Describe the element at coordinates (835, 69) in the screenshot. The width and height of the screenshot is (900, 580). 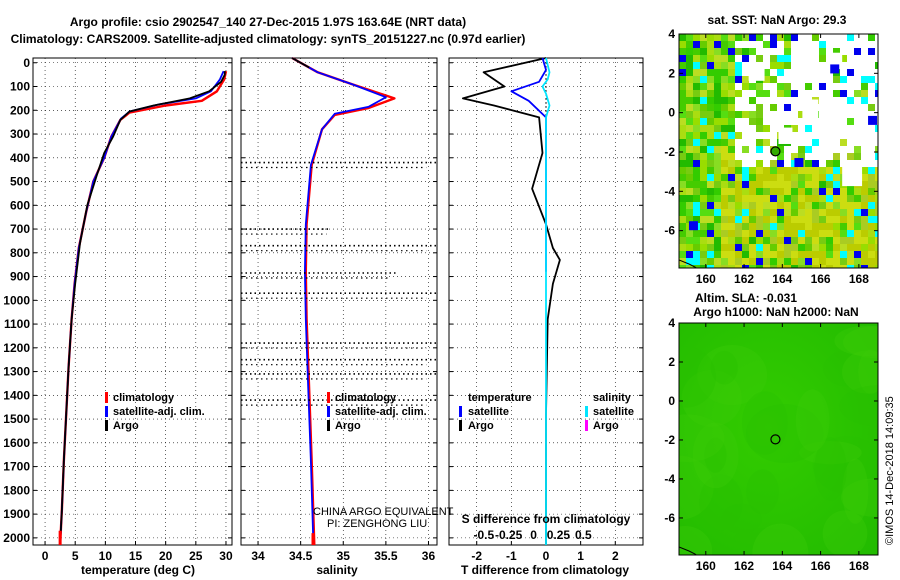
I see `sst-cold-cell` at that location.